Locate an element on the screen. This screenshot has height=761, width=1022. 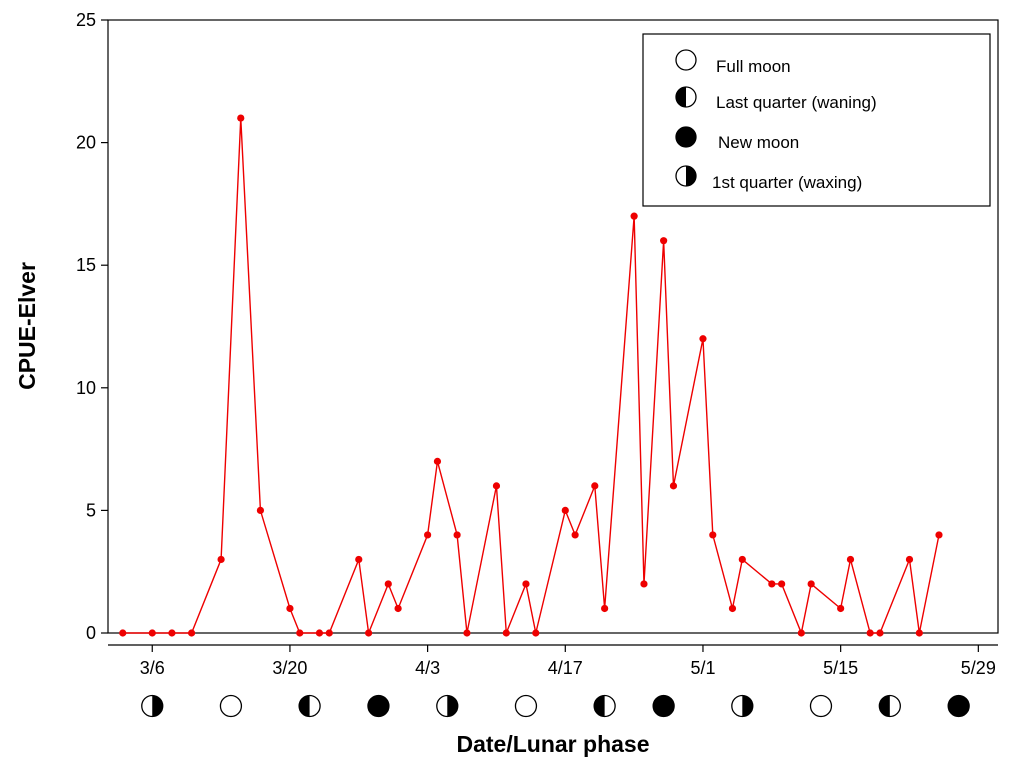
x-axis-title: Date/Lunar phase is located at coordinates (553, 744).